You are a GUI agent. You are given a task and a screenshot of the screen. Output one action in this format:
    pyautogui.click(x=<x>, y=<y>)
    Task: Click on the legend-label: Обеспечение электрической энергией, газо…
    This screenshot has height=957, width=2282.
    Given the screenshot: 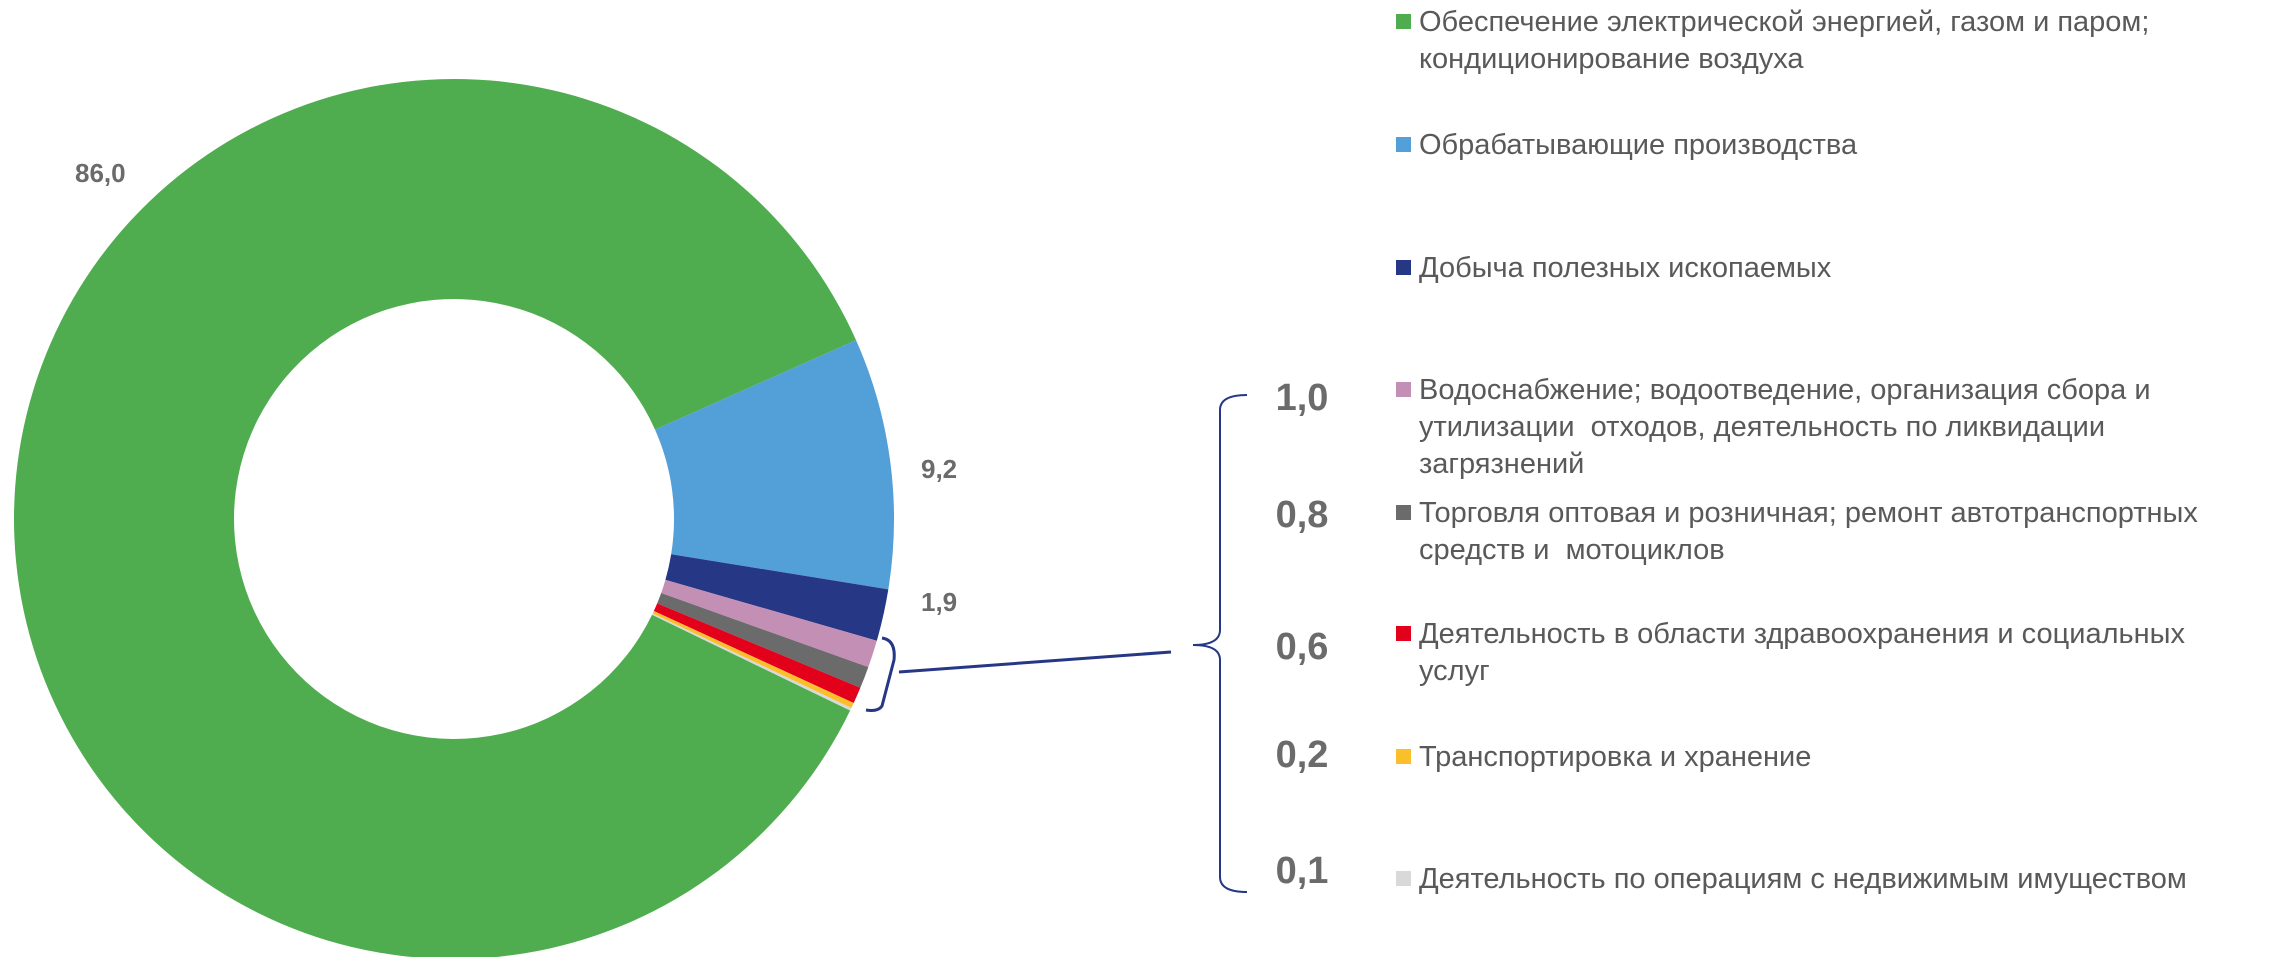 What is the action you would take?
    pyautogui.click(x=1784, y=40)
    